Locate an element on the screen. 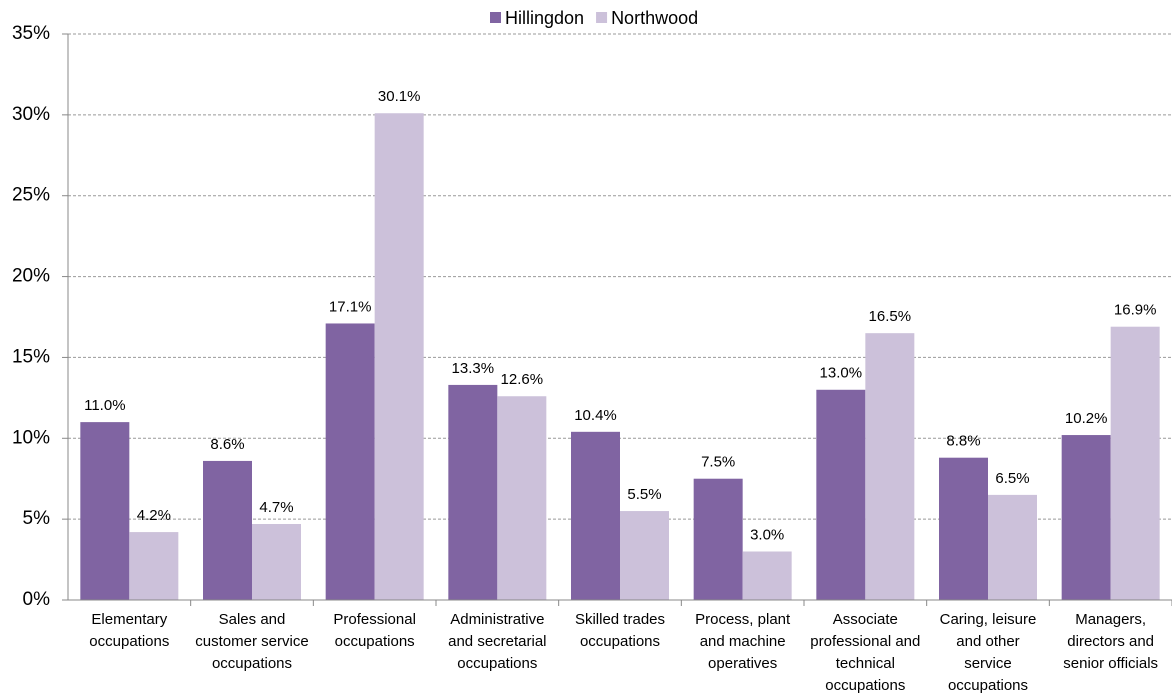 The height and width of the screenshot is (700, 1172). y-tick-label: 15% is located at coordinates (31, 356).